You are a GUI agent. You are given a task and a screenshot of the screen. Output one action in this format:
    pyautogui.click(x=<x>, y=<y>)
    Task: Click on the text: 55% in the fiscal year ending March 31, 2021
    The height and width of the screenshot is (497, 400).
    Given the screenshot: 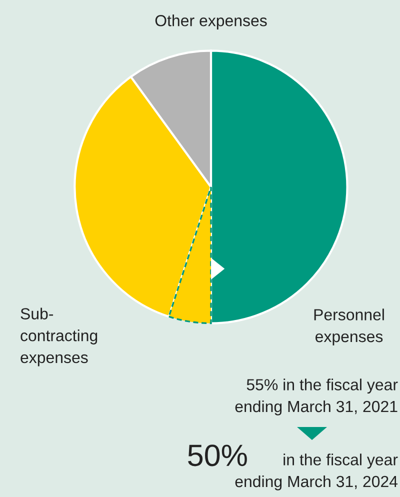 What is the action you would take?
    pyautogui.click(x=316, y=397)
    